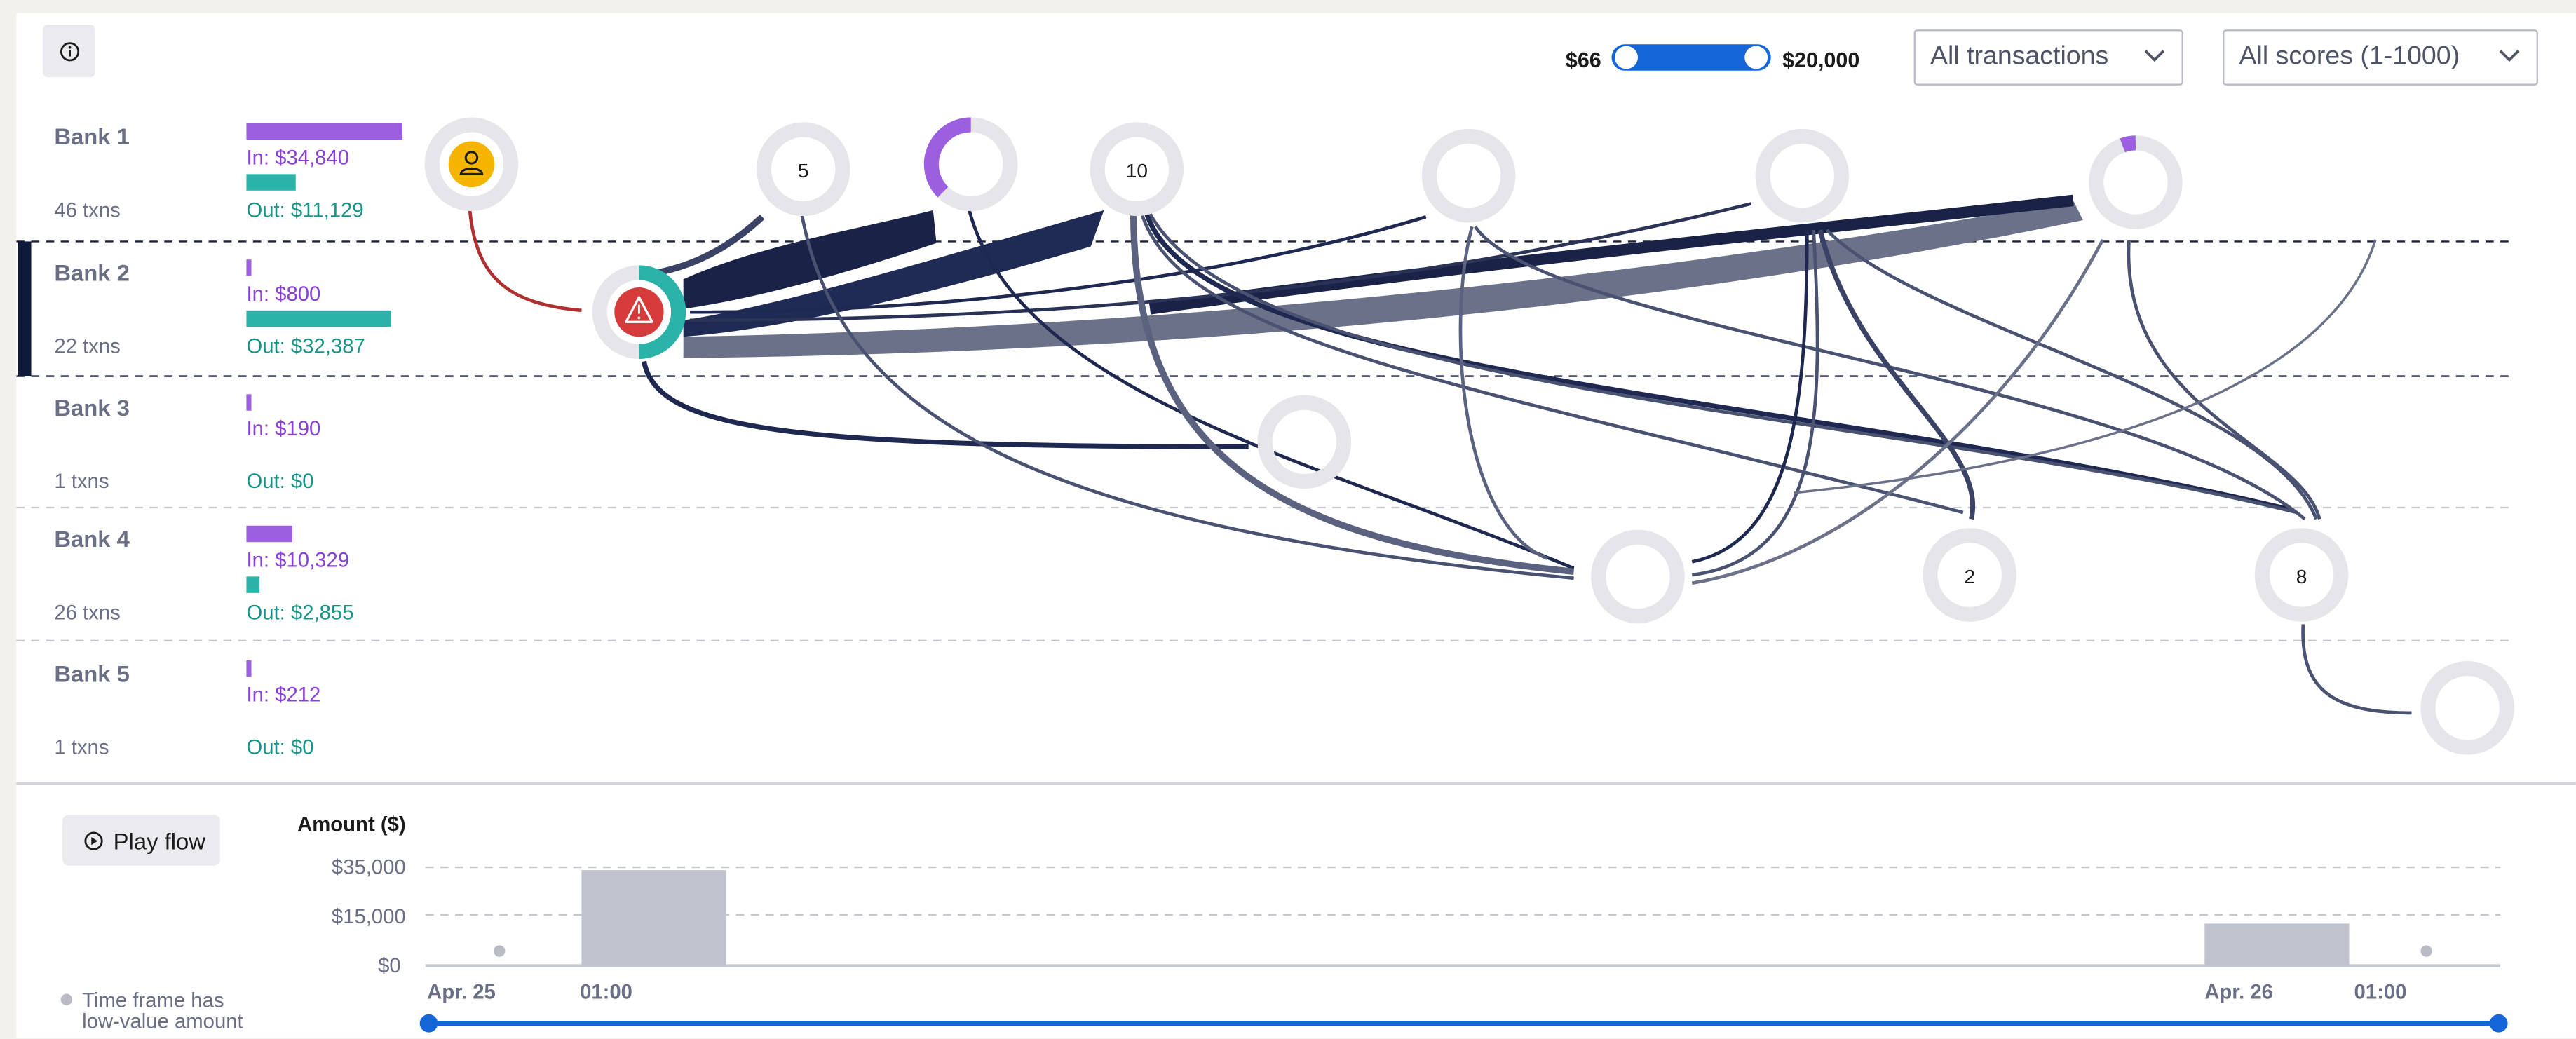 The width and height of the screenshot is (2576, 1039). What do you see at coordinates (351, 825) in the screenshot?
I see `chart-y-axis-title: Amount ($)` at bounding box center [351, 825].